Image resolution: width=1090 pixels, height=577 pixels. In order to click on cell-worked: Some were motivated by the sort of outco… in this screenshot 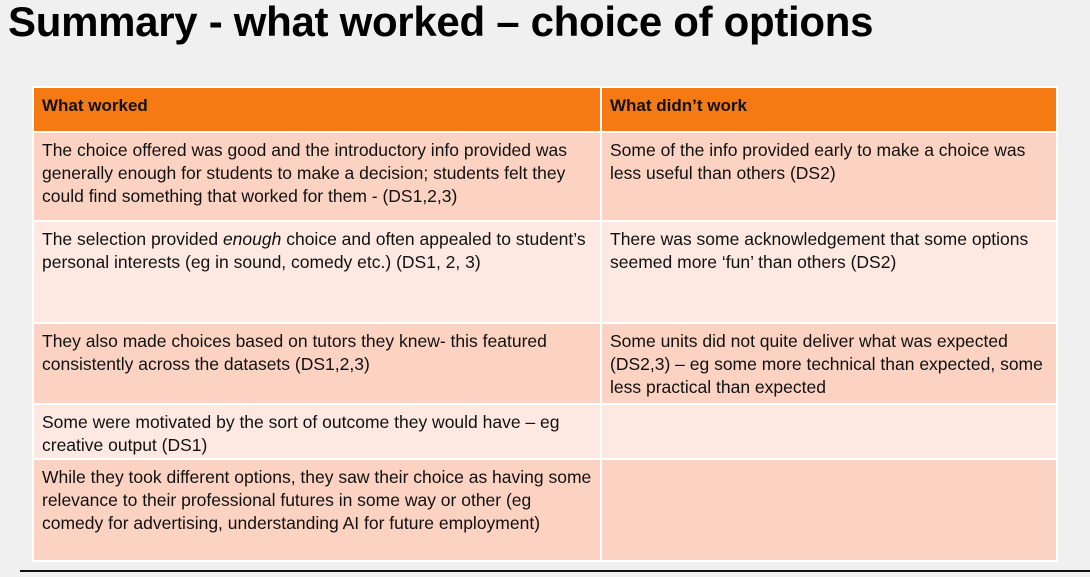, I will do `click(317, 431)`.